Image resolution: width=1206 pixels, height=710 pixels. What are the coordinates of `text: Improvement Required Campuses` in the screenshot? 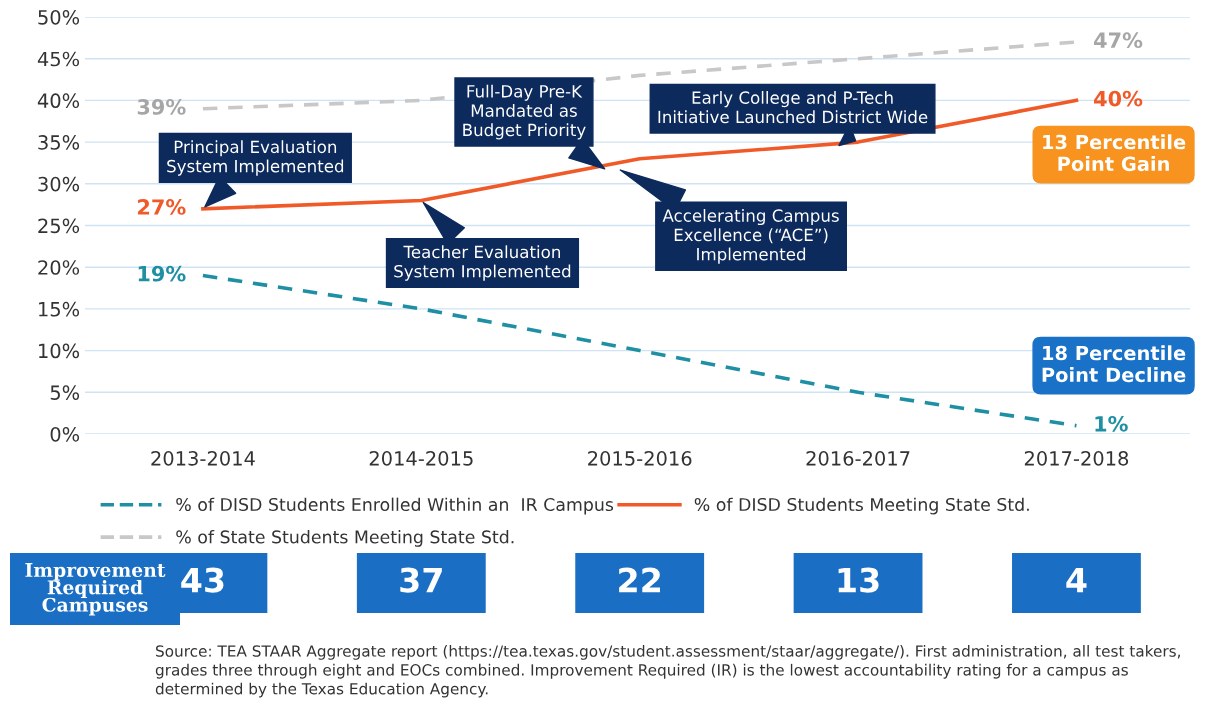 It's located at (95, 589).